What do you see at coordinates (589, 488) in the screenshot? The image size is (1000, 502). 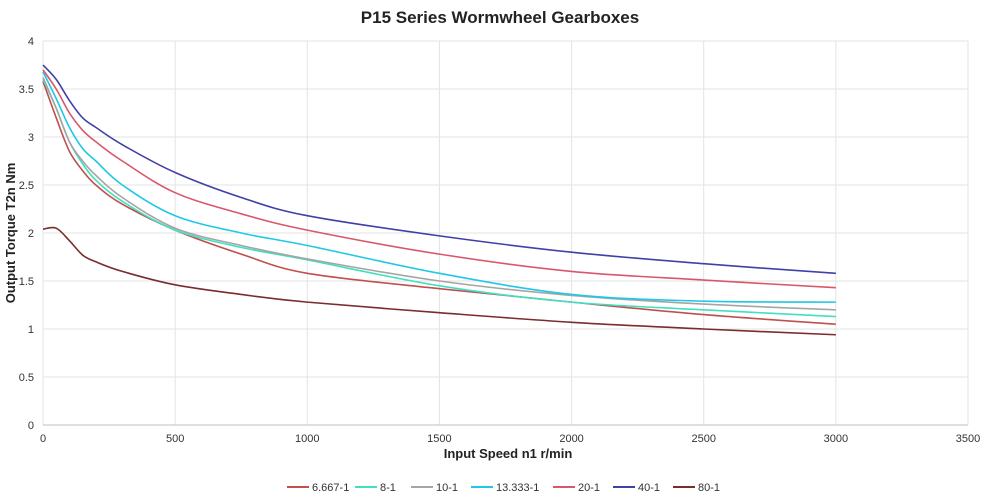 I see `legend-label-20-1: 20-1` at bounding box center [589, 488].